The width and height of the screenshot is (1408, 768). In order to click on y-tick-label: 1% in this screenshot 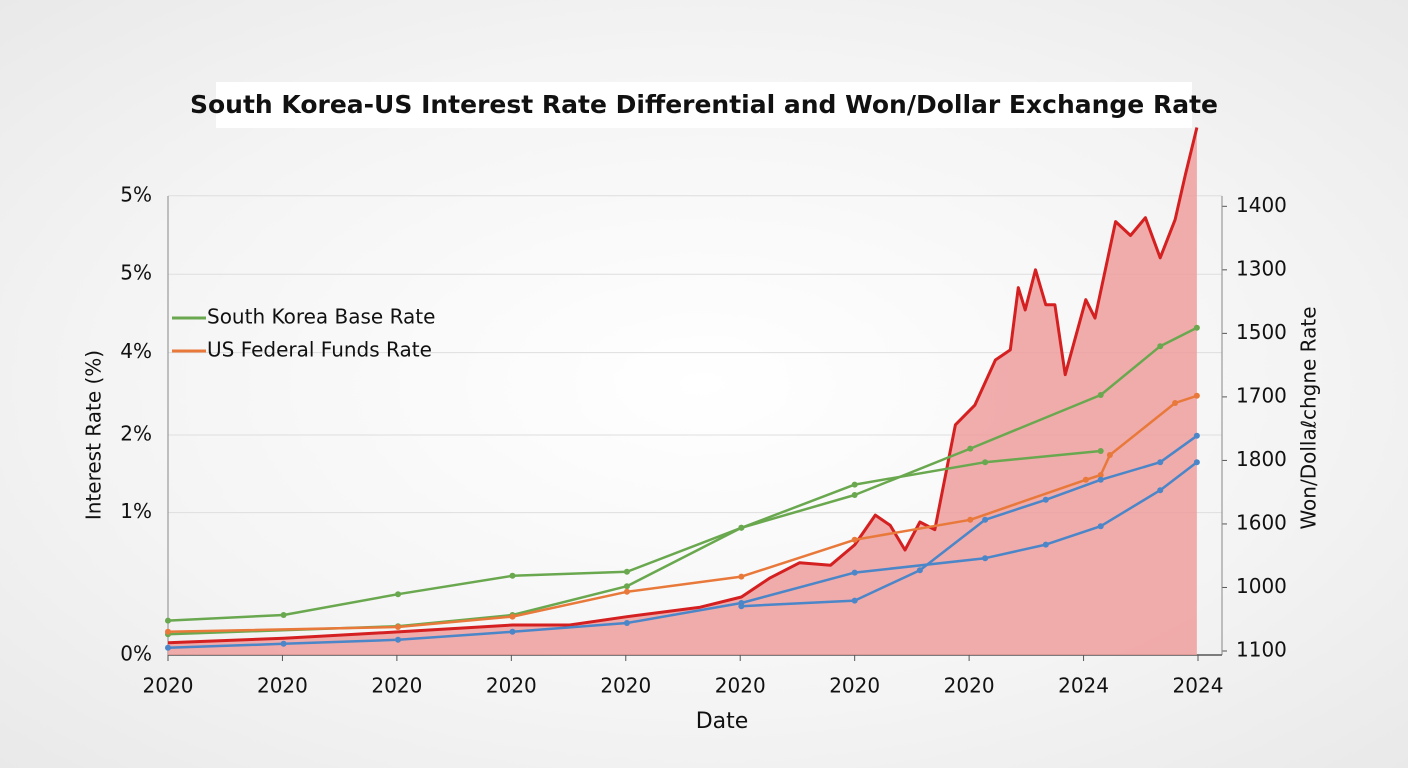, I will do `click(136, 511)`.